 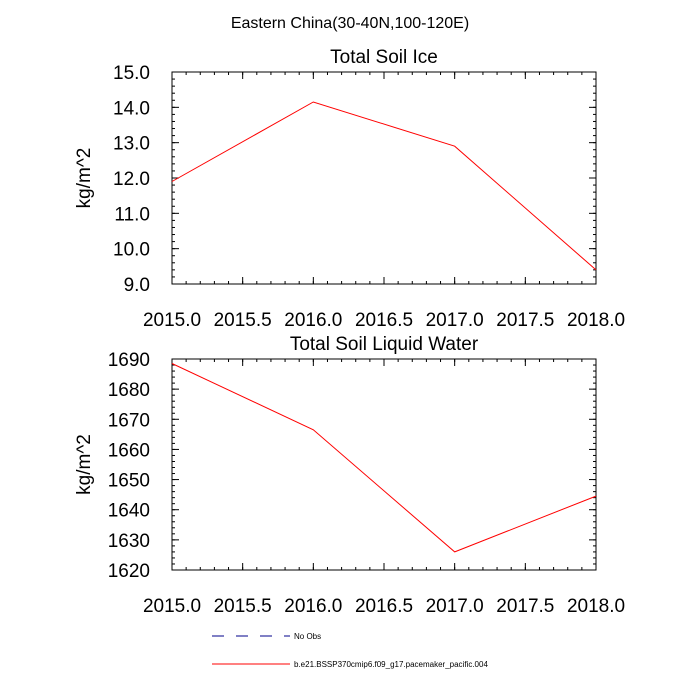 What do you see at coordinates (384, 344) in the screenshot?
I see `chart-title: Total Soil Liquid Water` at bounding box center [384, 344].